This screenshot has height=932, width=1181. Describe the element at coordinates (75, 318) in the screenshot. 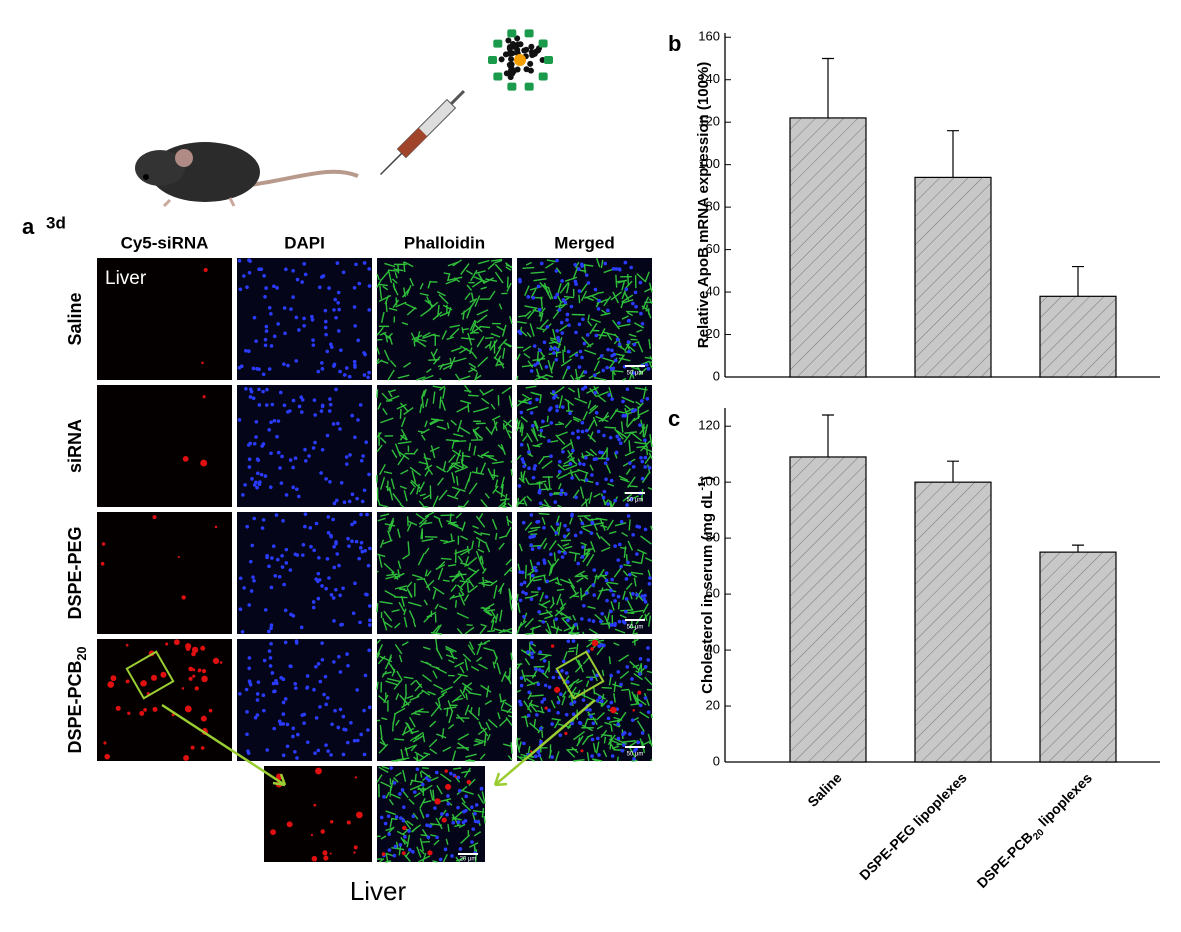

I see `row-label: Saline` at that location.